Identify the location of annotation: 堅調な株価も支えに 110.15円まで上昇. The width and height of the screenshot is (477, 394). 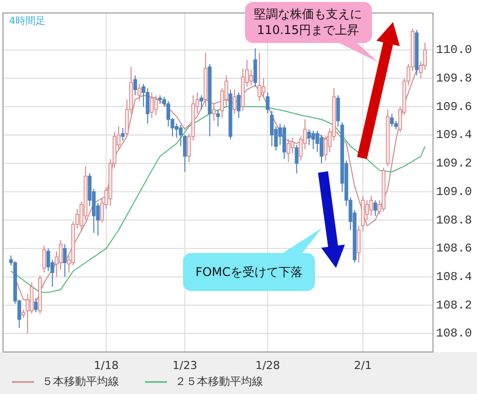
(308, 22).